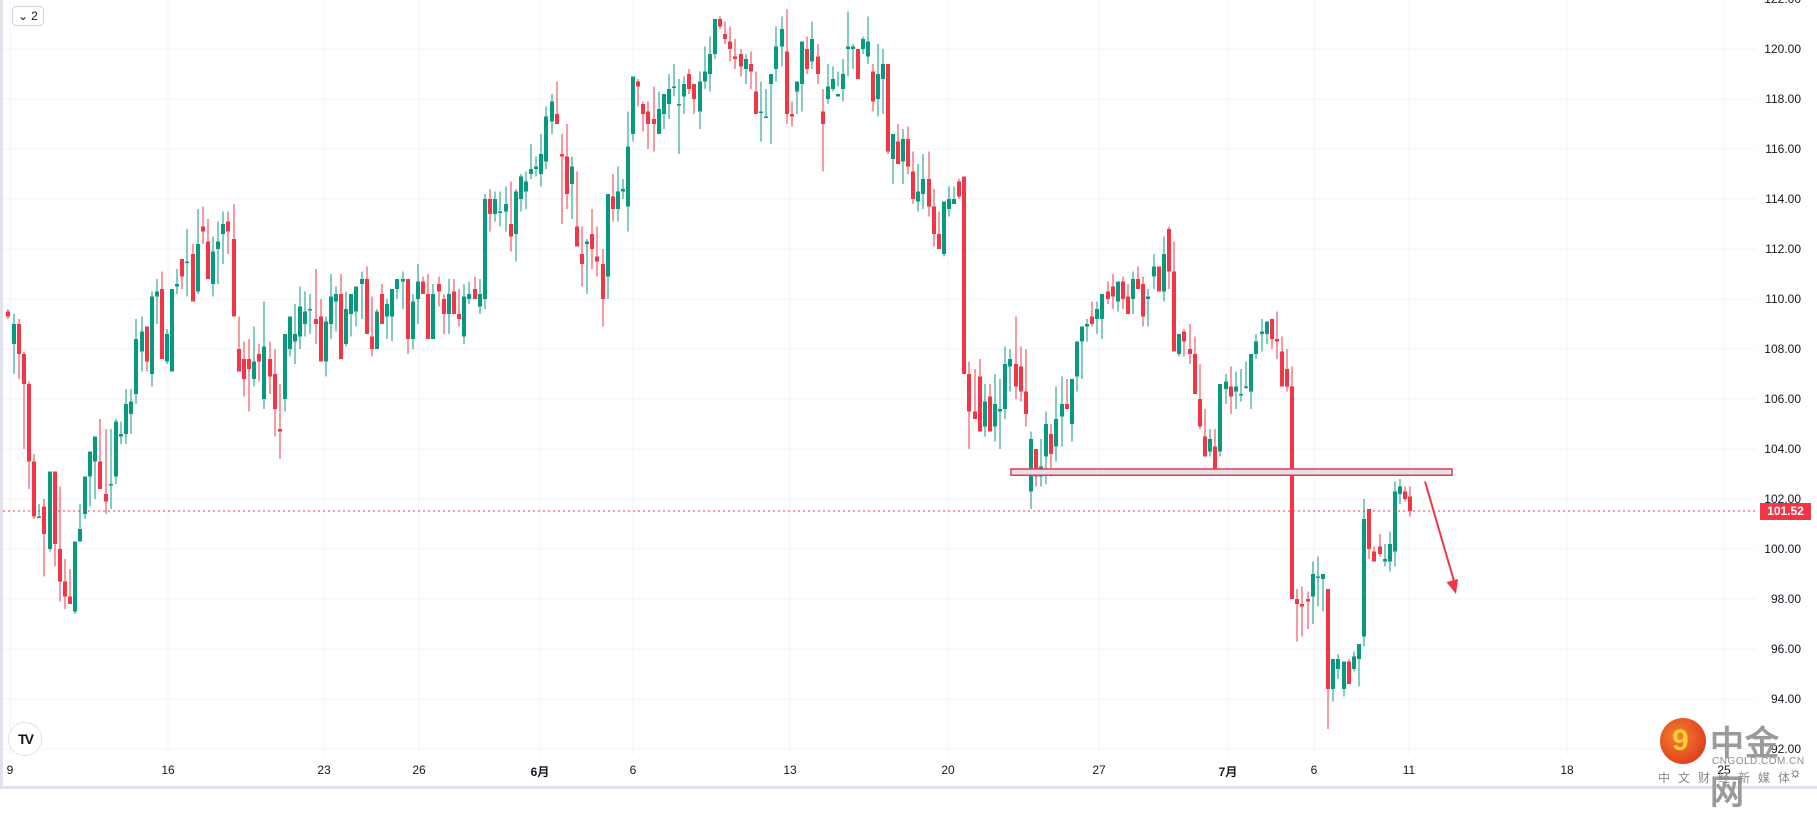 This screenshot has height=814, width=1817. Describe the element at coordinates (1440, 535) in the screenshot. I see `down-arrow-line` at that location.